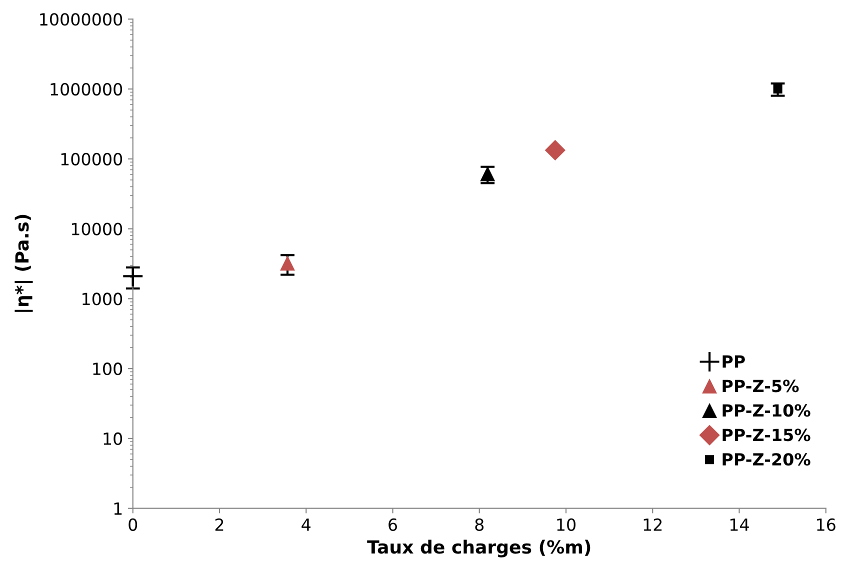  I want to click on legend-label: PP, so click(733, 361).